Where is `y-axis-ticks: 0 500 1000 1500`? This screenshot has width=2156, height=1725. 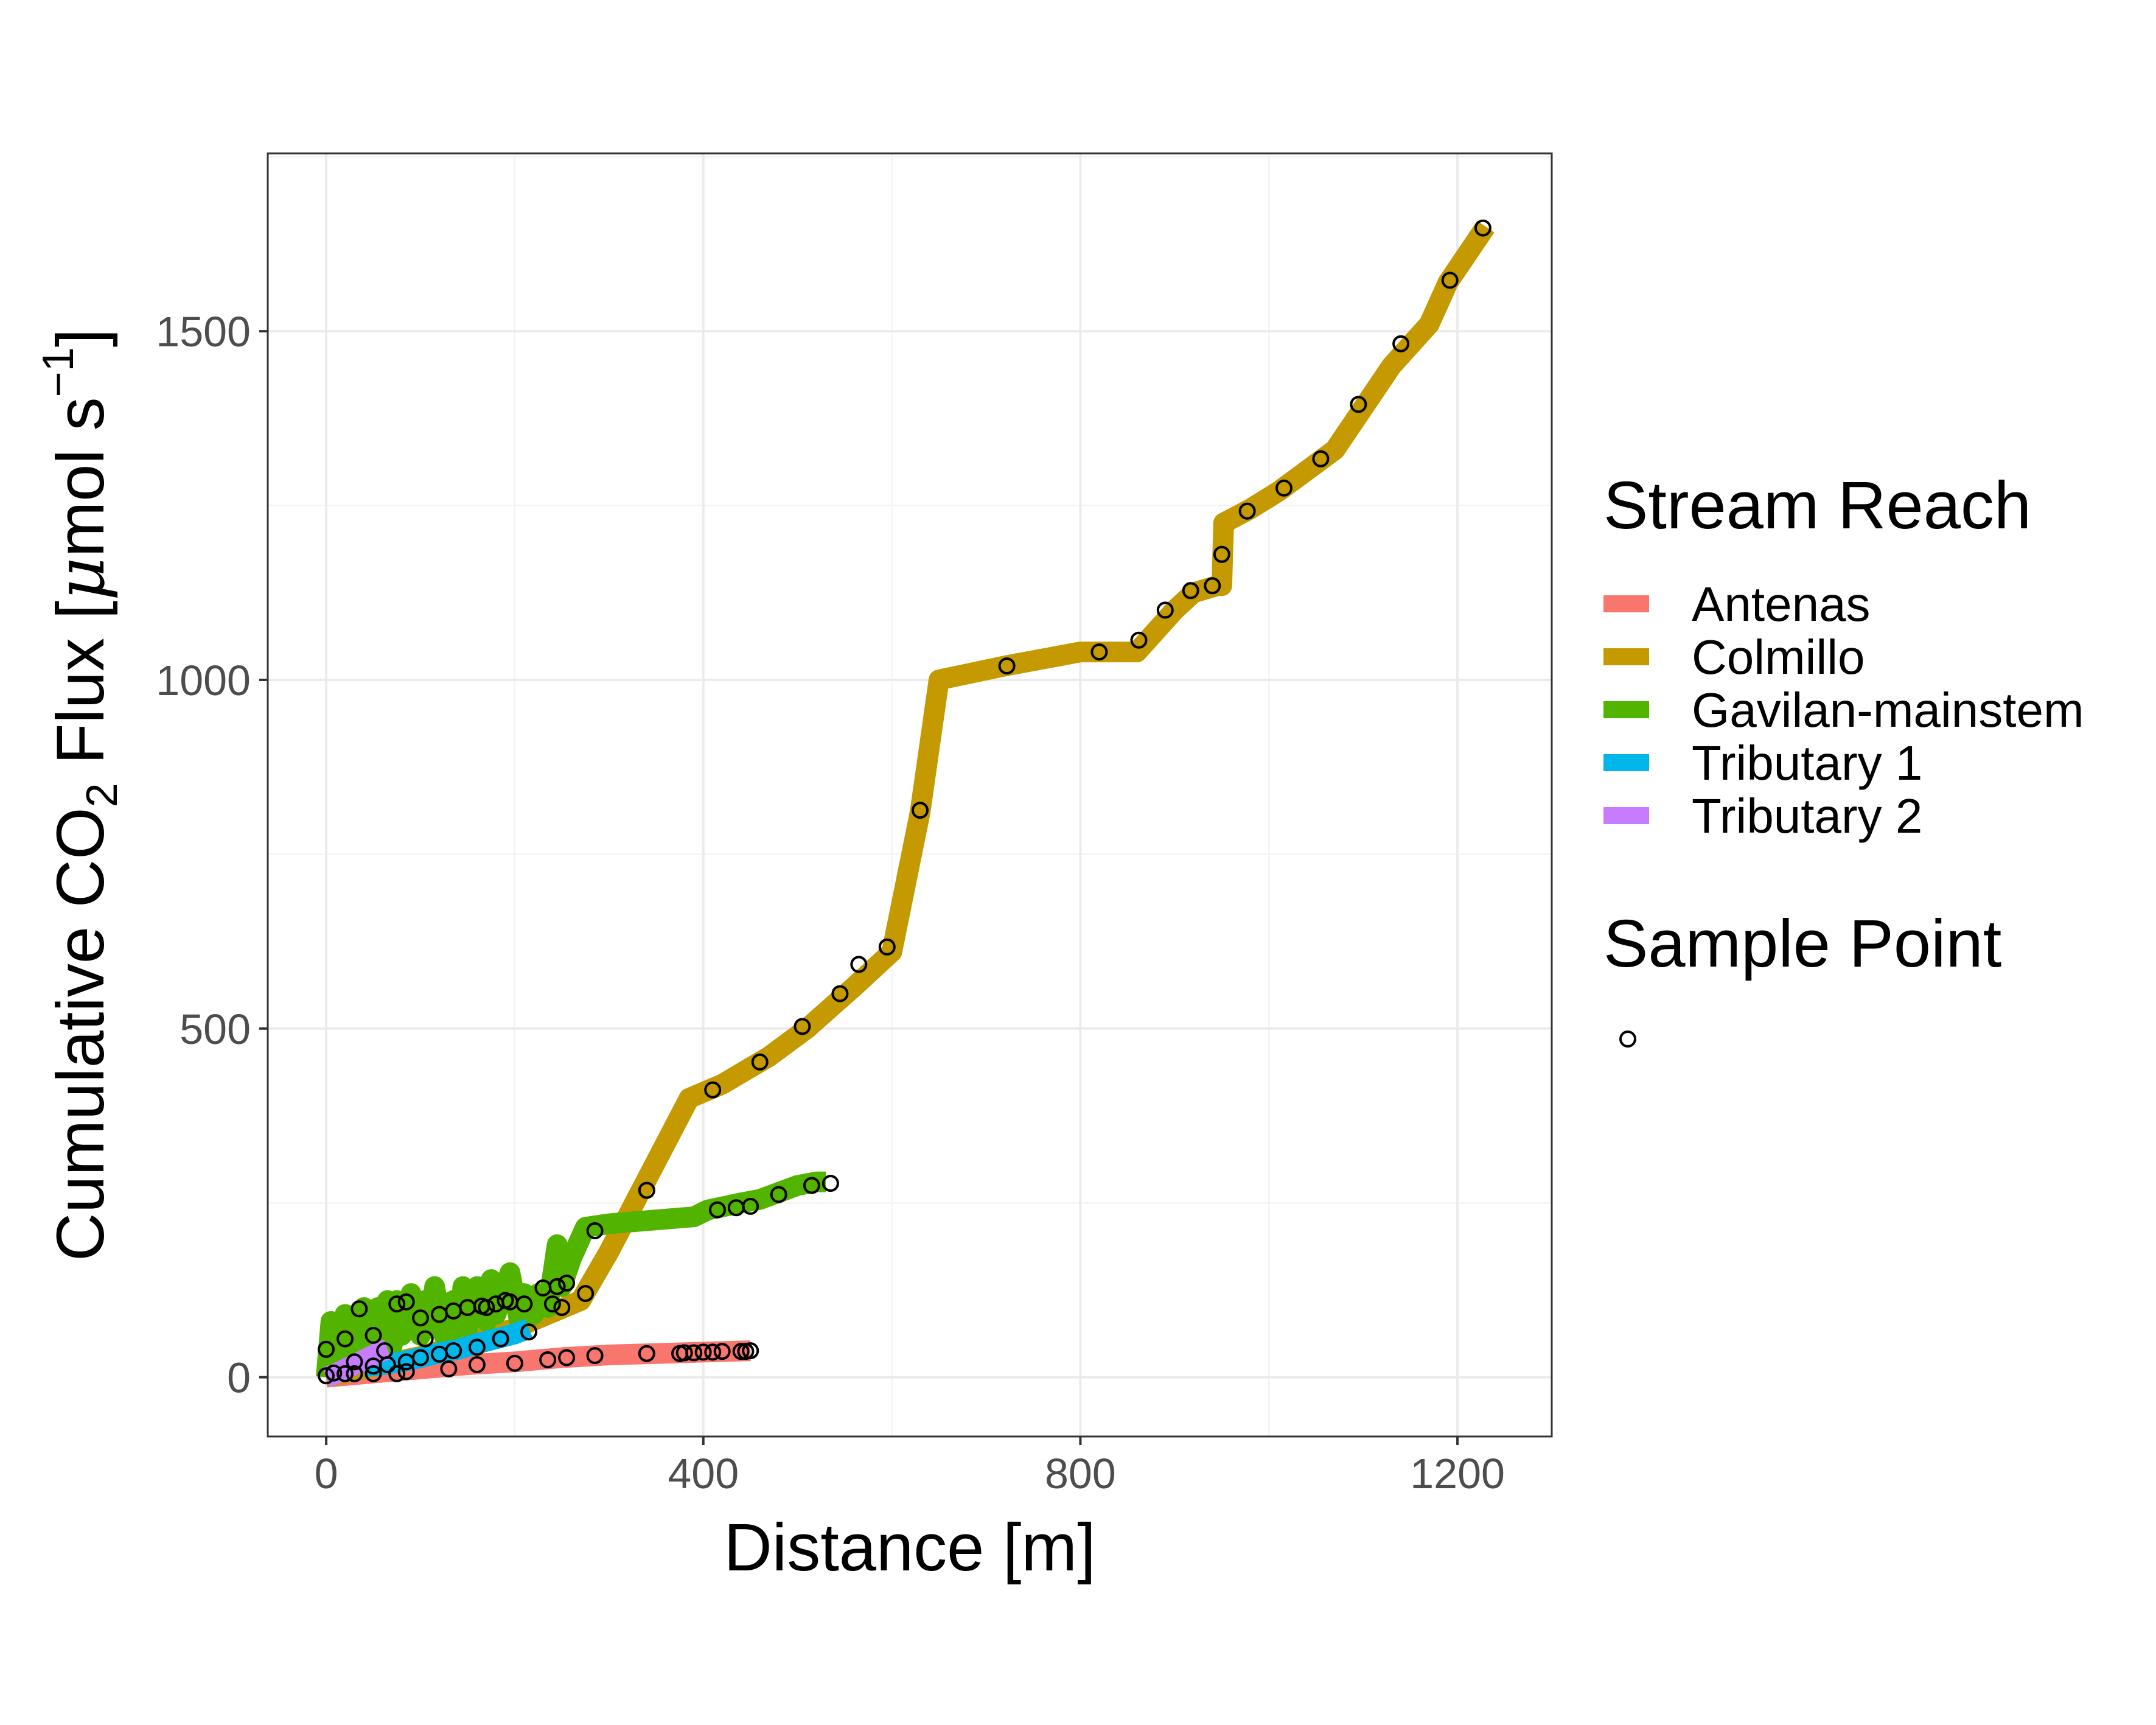 y-axis-ticks: 0 500 1000 1500 is located at coordinates (212, 855).